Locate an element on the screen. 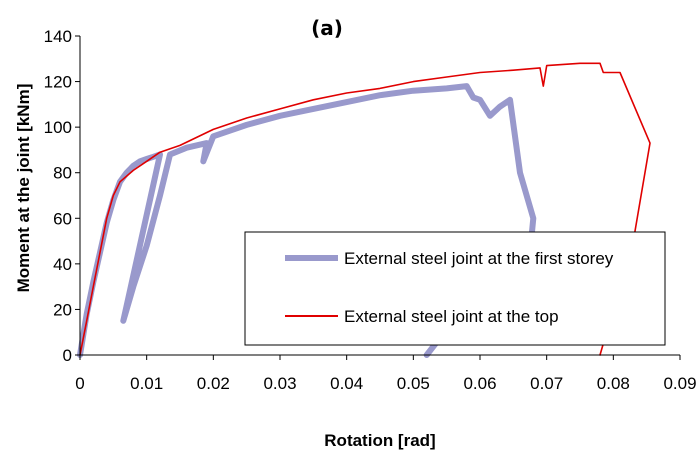 The width and height of the screenshot is (697, 455). x-axis-ticks: 0 0.01 0.02 0.03 0.04 0.05 0.06 0.07 0.08 0.09 is located at coordinates (386, 374).